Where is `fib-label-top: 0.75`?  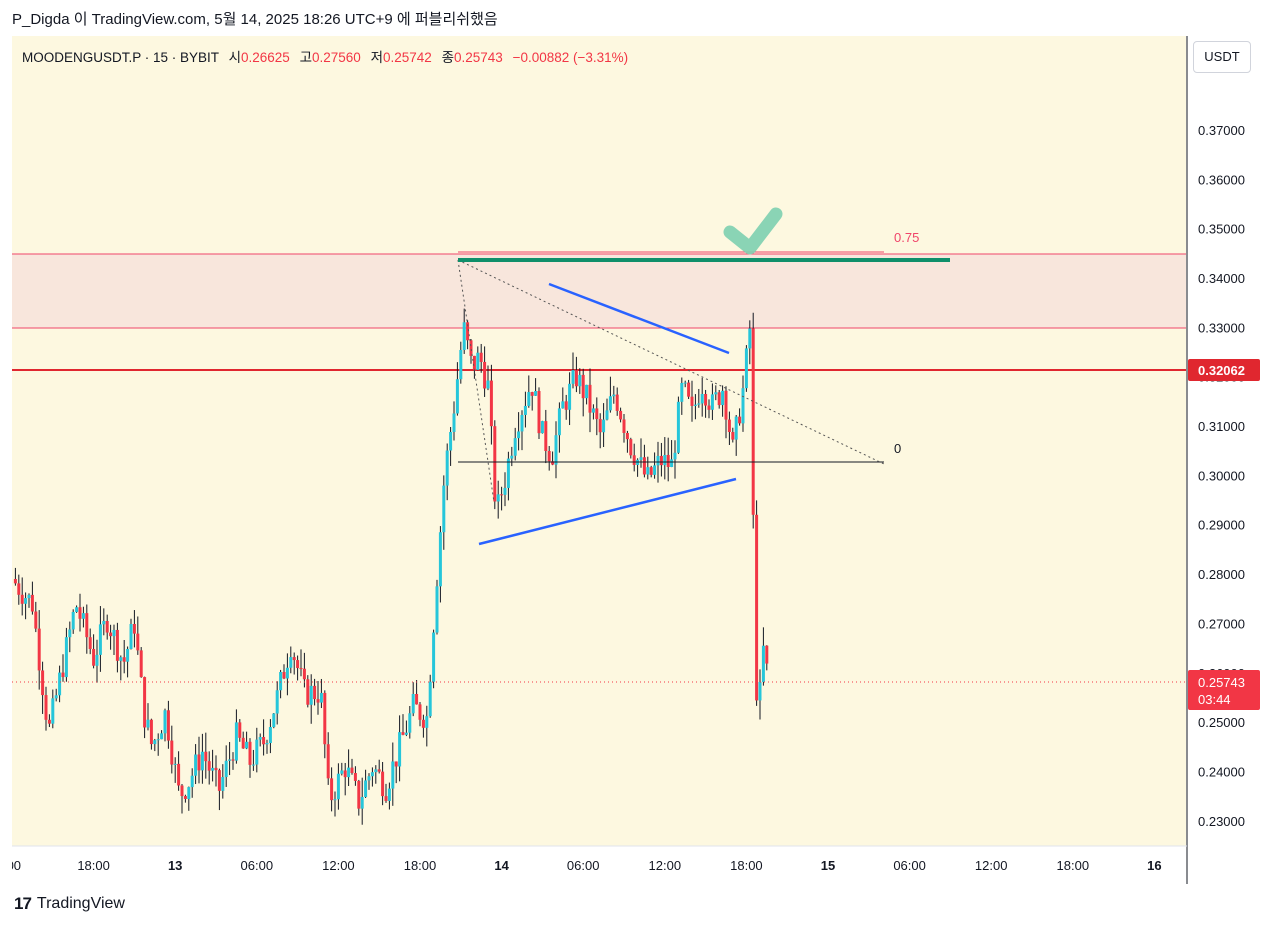
fib-label-top: 0.75 is located at coordinates (906, 237).